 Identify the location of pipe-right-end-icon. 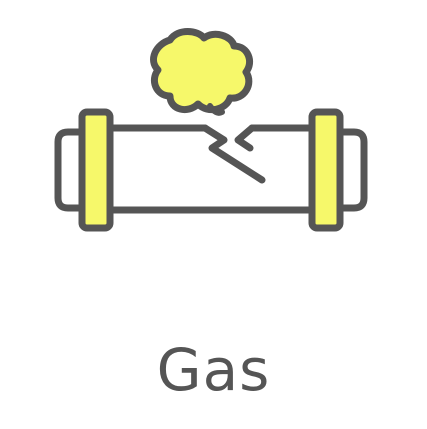
(352, 170).